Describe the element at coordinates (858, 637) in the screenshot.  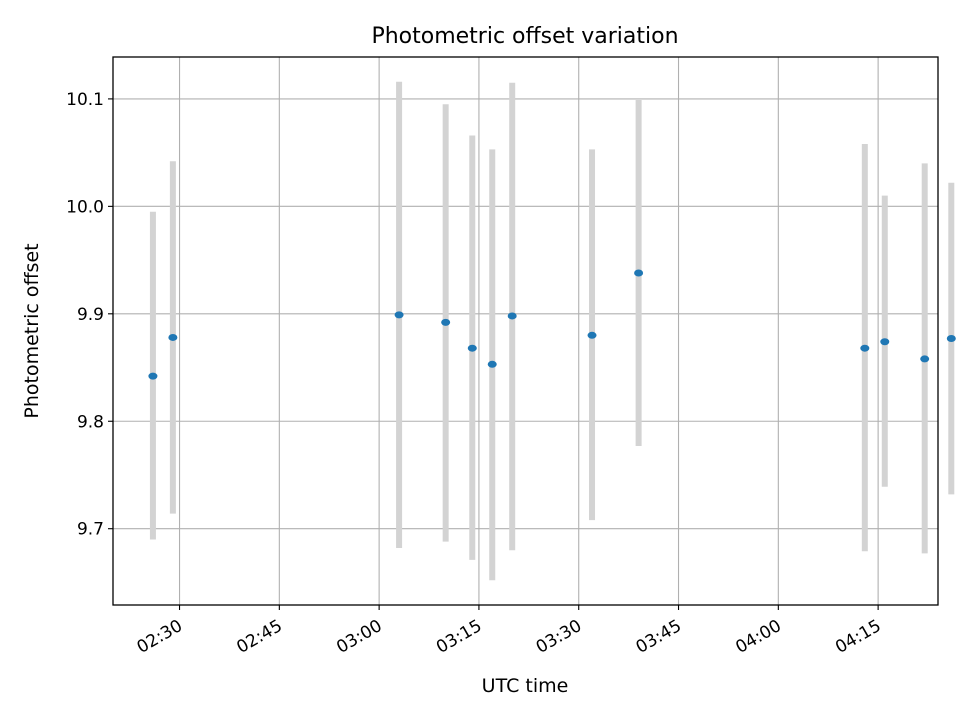
I see `x-tick-label: 04:15` at that location.